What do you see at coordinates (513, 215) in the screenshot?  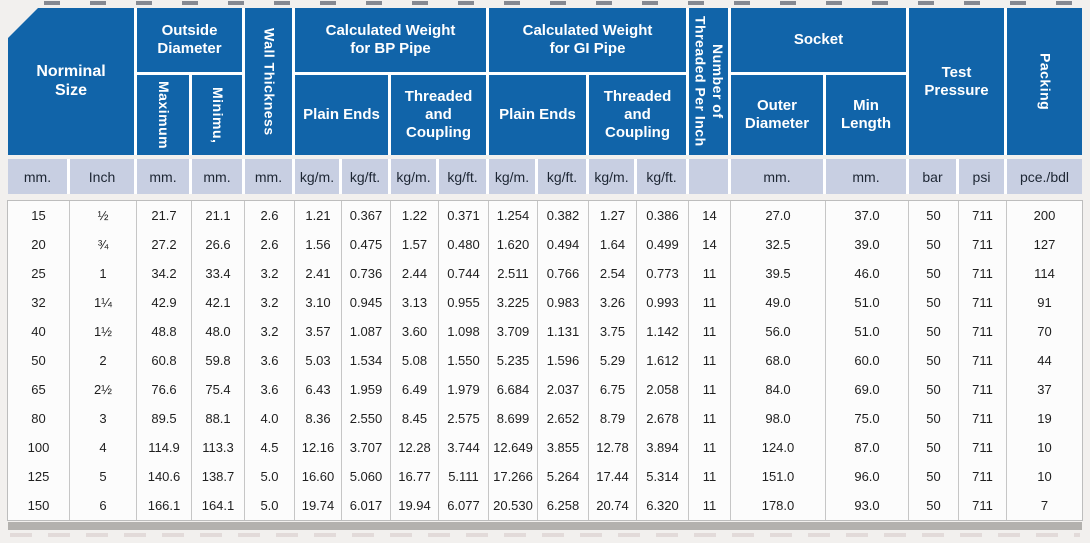 I see `data-cell: 1.254` at bounding box center [513, 215].